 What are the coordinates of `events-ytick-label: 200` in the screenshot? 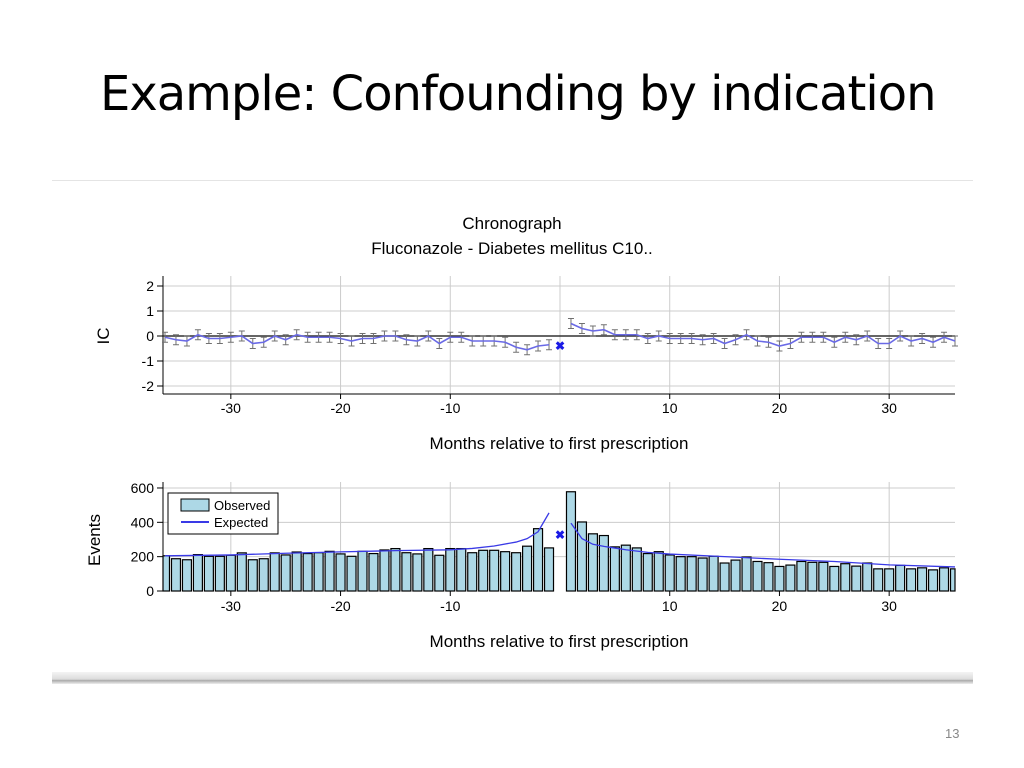 It's located at (143, 557).